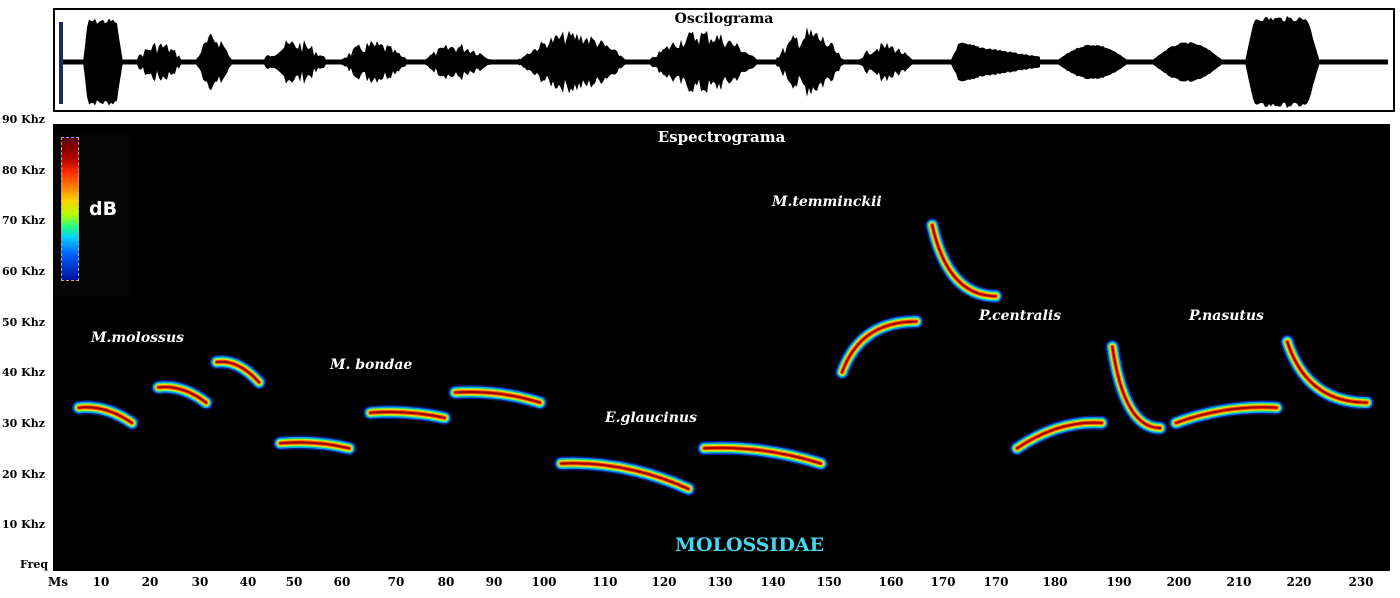  I want to click on x-tick: 220, so click(1299, 582).